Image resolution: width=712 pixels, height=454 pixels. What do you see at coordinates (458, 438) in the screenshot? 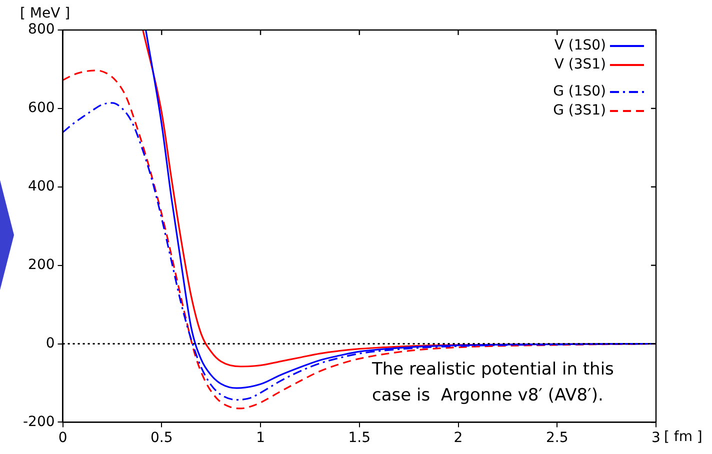
I see `x-tick-label: 2` at bounding box center [458, 438].